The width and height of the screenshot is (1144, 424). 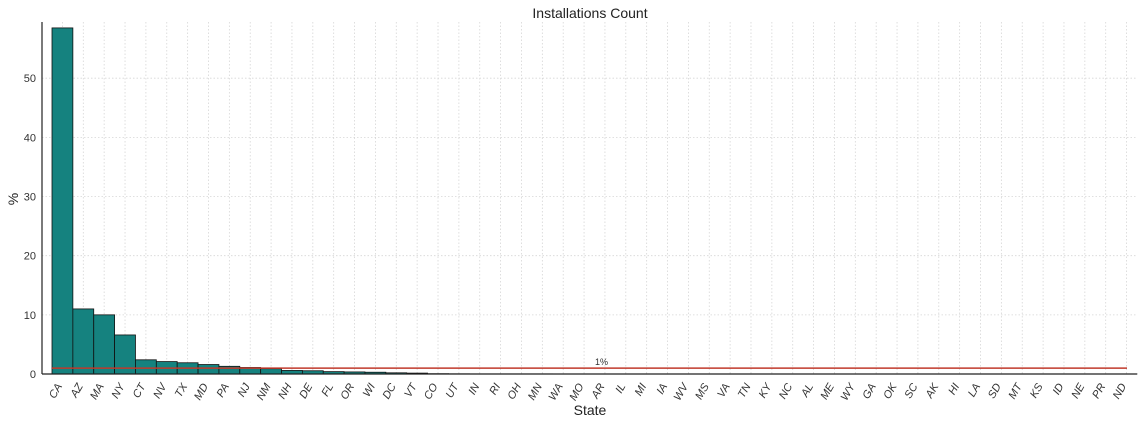 What do you see at coordinates (827, 391) in the screenshot?
I see `x-tick-label-me: ME` at bounding box center [827, 391].